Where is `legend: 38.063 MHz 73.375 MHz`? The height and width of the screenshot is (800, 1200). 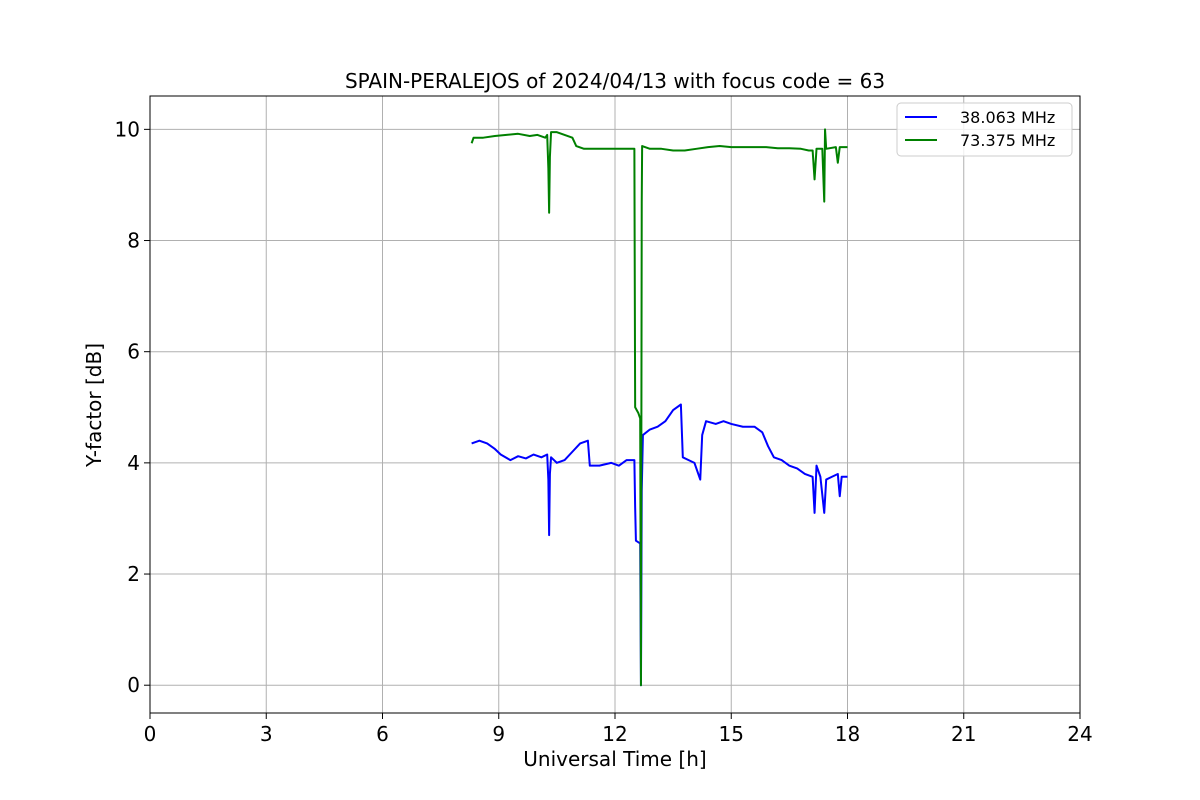
legend: 38.063 MHz 73.375 MHz is located at coordinates (984, 129).